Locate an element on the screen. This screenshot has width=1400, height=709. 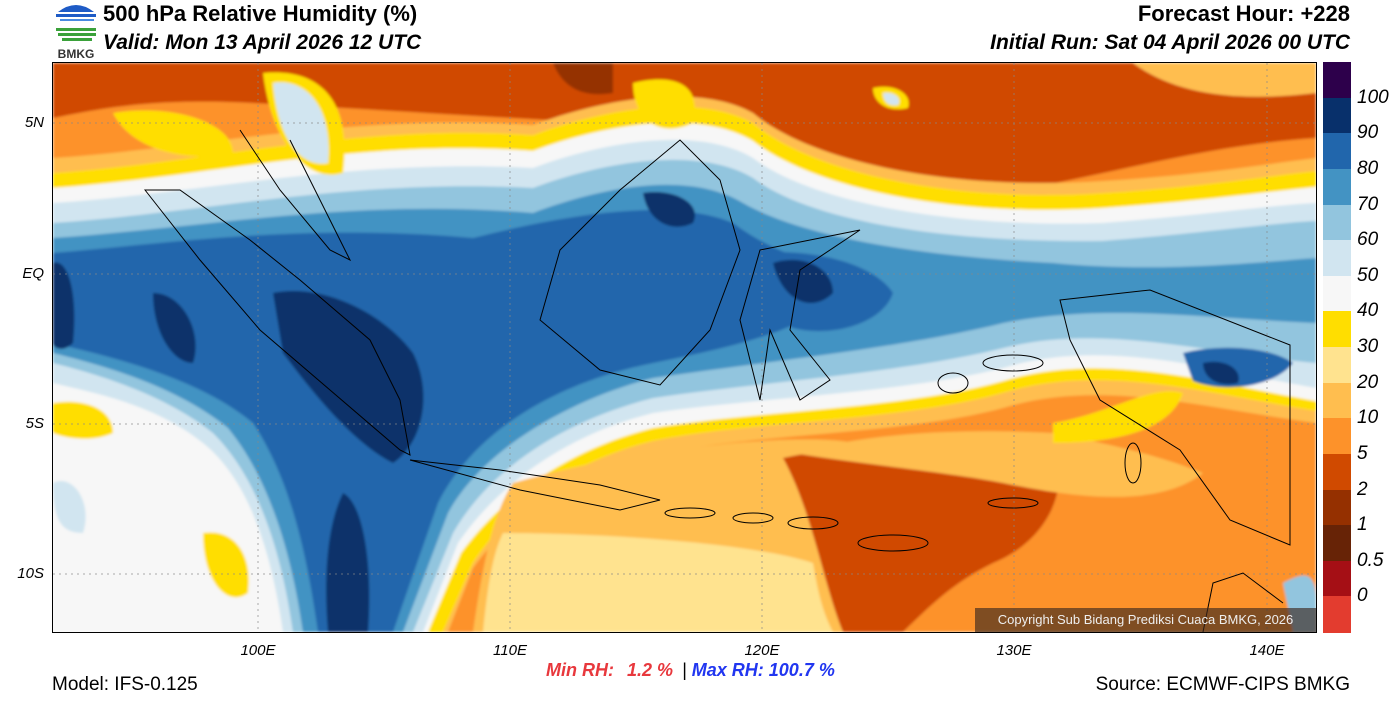
bmkg-logo: BMKG is located at coordinates (76, 31).